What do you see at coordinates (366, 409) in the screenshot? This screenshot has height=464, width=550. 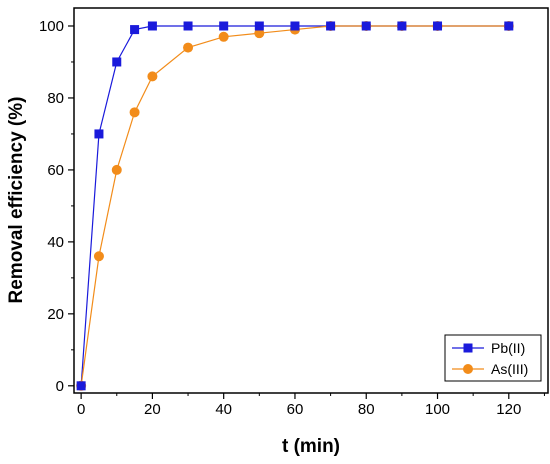 I see `x-tick-label: 80` at bounding box center [366, 409].